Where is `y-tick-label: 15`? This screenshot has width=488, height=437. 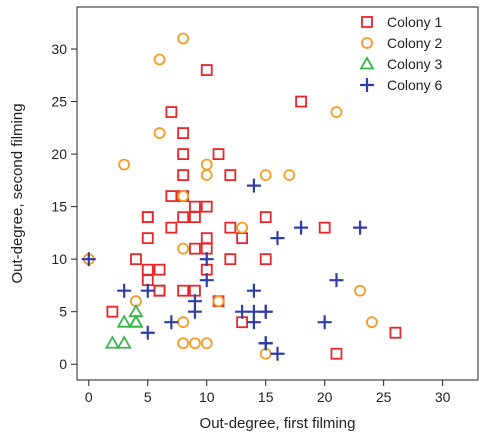 y-tick-label: 15 is located at coordinates (59, 207).